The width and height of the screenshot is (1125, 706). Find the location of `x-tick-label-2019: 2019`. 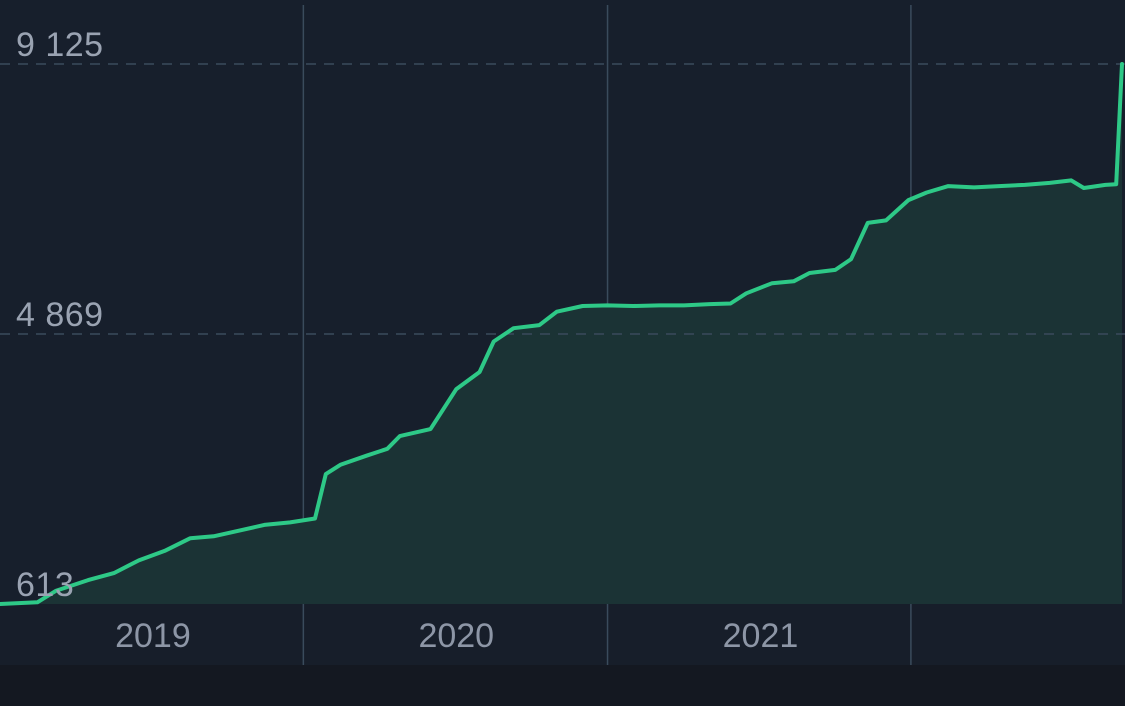

x-tick-label-2019: 2019 is located at coordinates (153, 636).